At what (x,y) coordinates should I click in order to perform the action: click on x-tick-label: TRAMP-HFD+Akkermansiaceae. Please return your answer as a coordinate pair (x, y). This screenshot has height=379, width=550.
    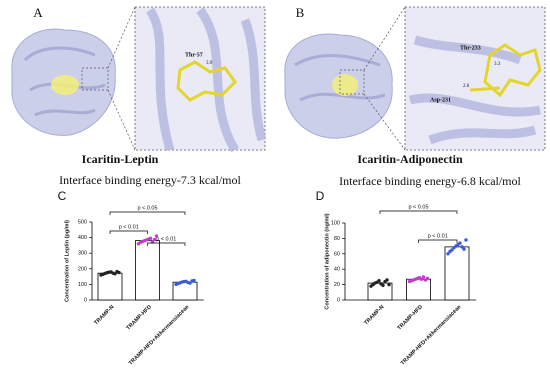
    Looking at the image, I should click on (159, 335).